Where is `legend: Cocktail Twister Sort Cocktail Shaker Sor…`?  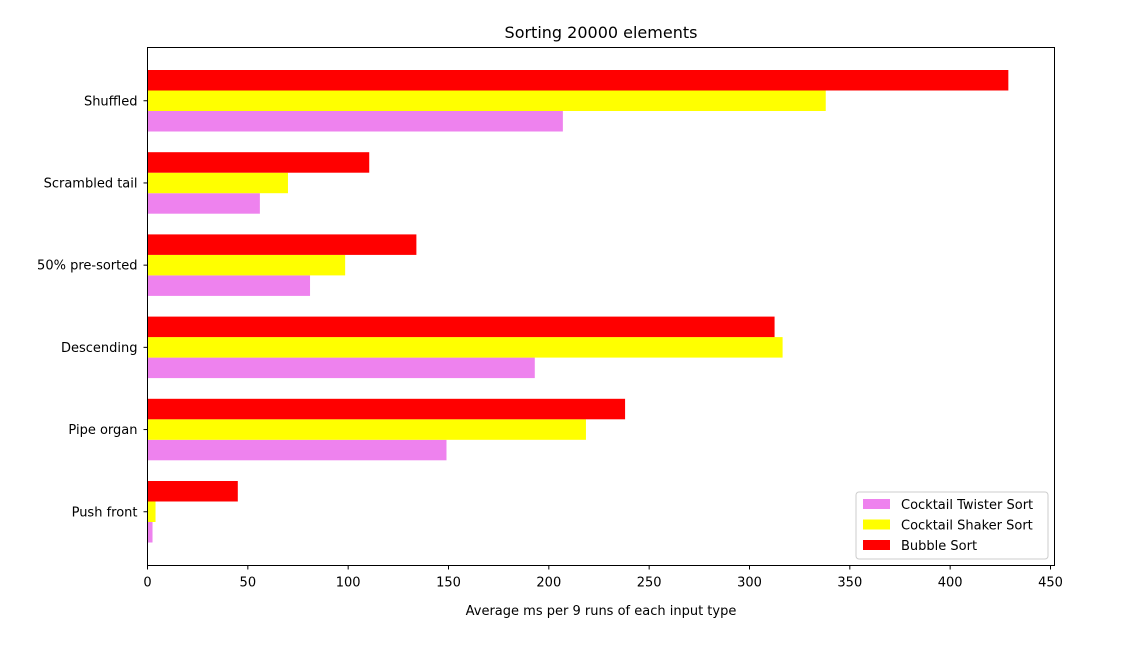
legend: Cocktail Twister Sort Cocktail Shaker Sor… is located at coordinates (952, 525).